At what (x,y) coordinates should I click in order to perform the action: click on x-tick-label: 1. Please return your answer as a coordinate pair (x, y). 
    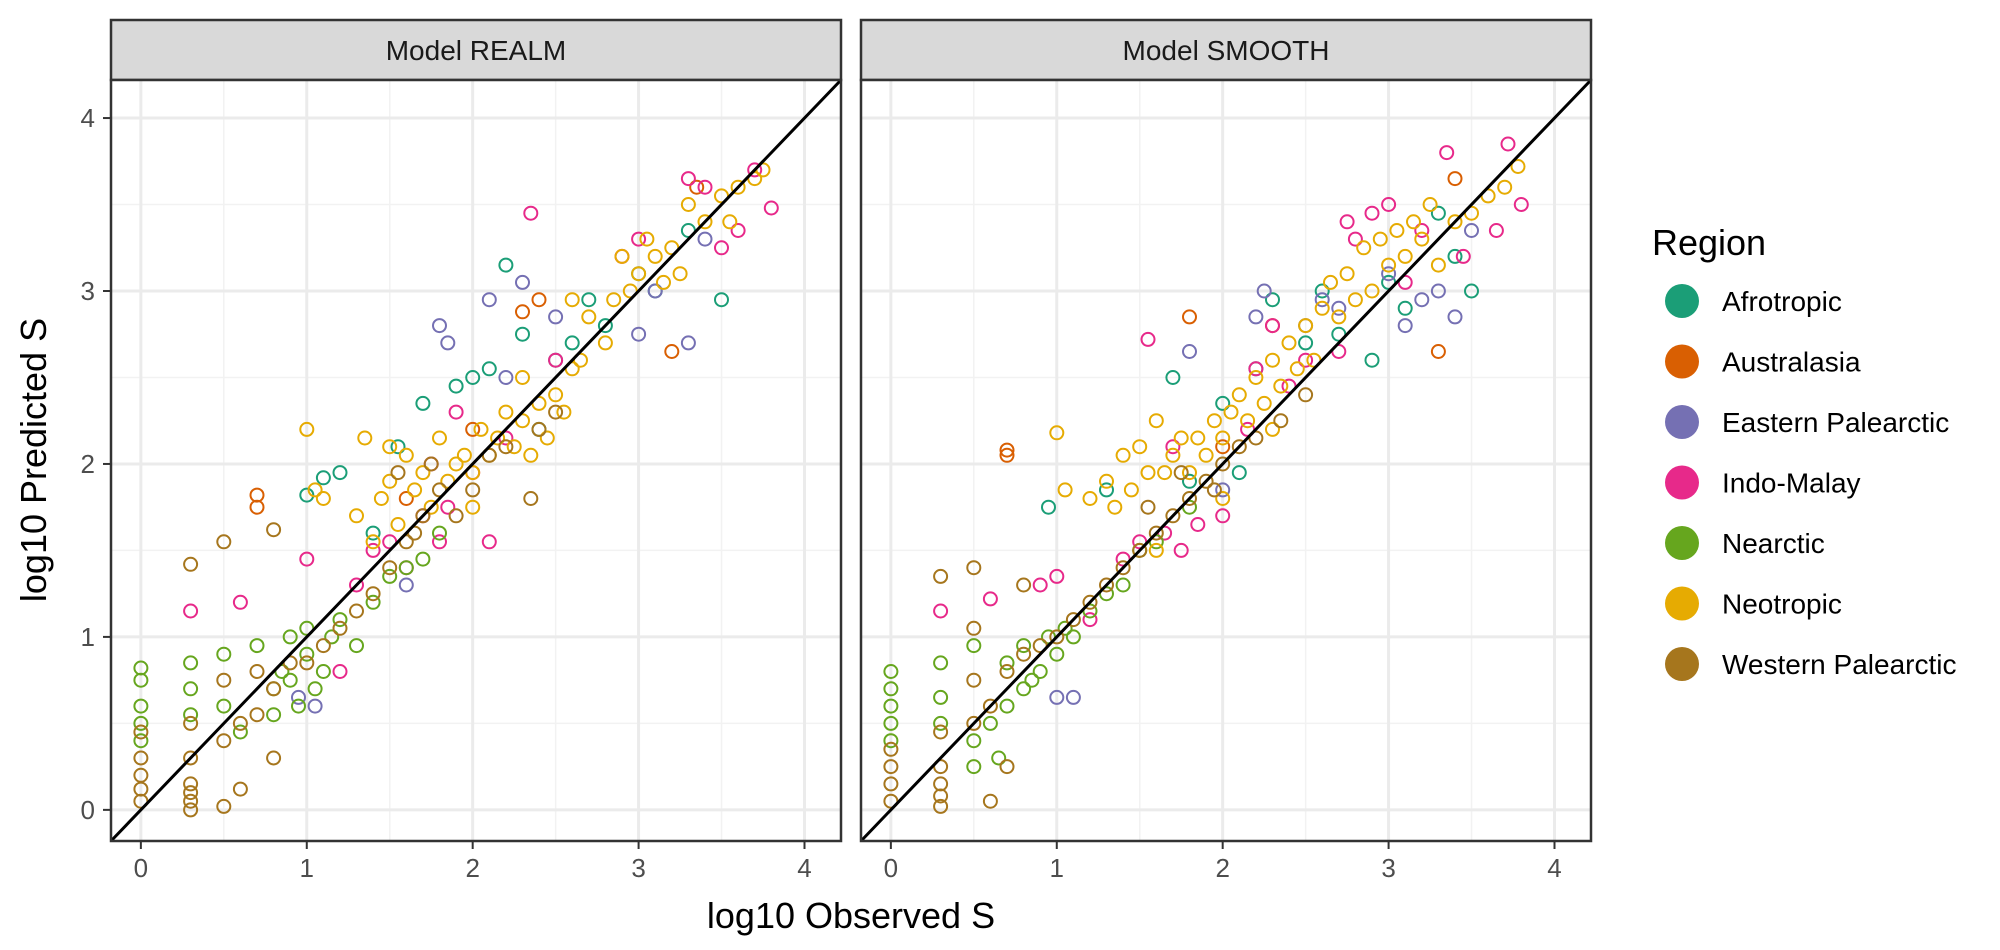
    Looking at the image, I should click on (307, 868).